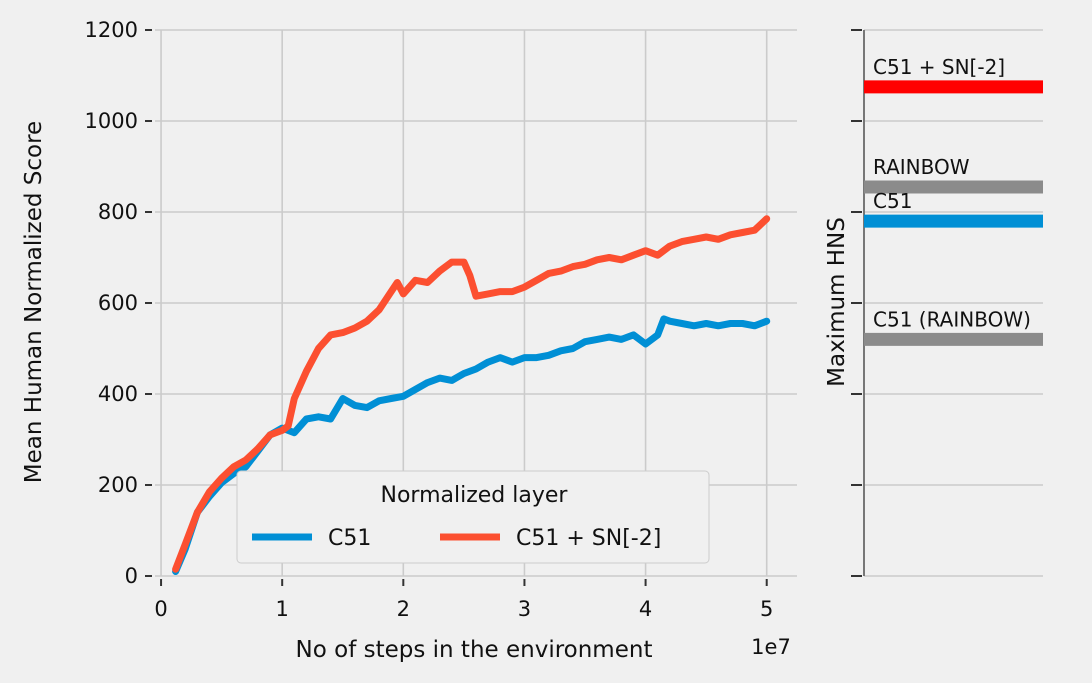 This screenshot has height=683, width=1092. I want to click on y-tick-label: 200, so click(118, 485).